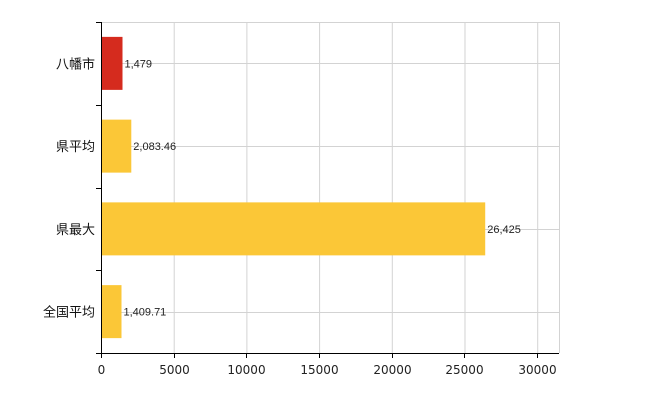 The width and height of the screenshot is (650, 400). What do you see at coordinates (75, 64) in the screenshot?
I see `category-label: 八幡市` at bounding box center [75, 64].